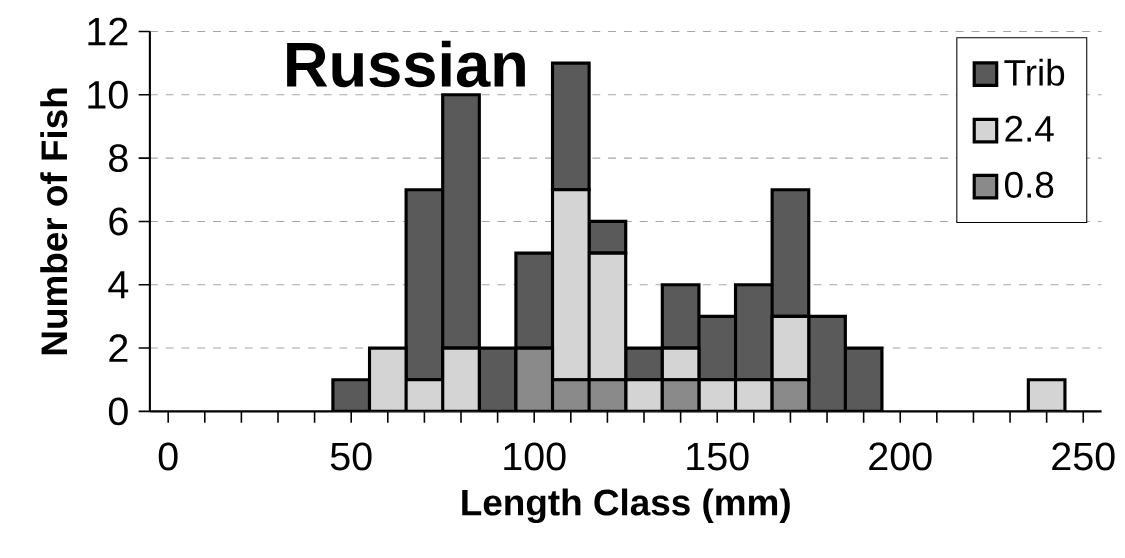 This screenshot has width=1125, height=558. What do you see at coordinates (406, 64) in the screenshot?
I see `chart-title: Russian` at bounding box center [406, 64].